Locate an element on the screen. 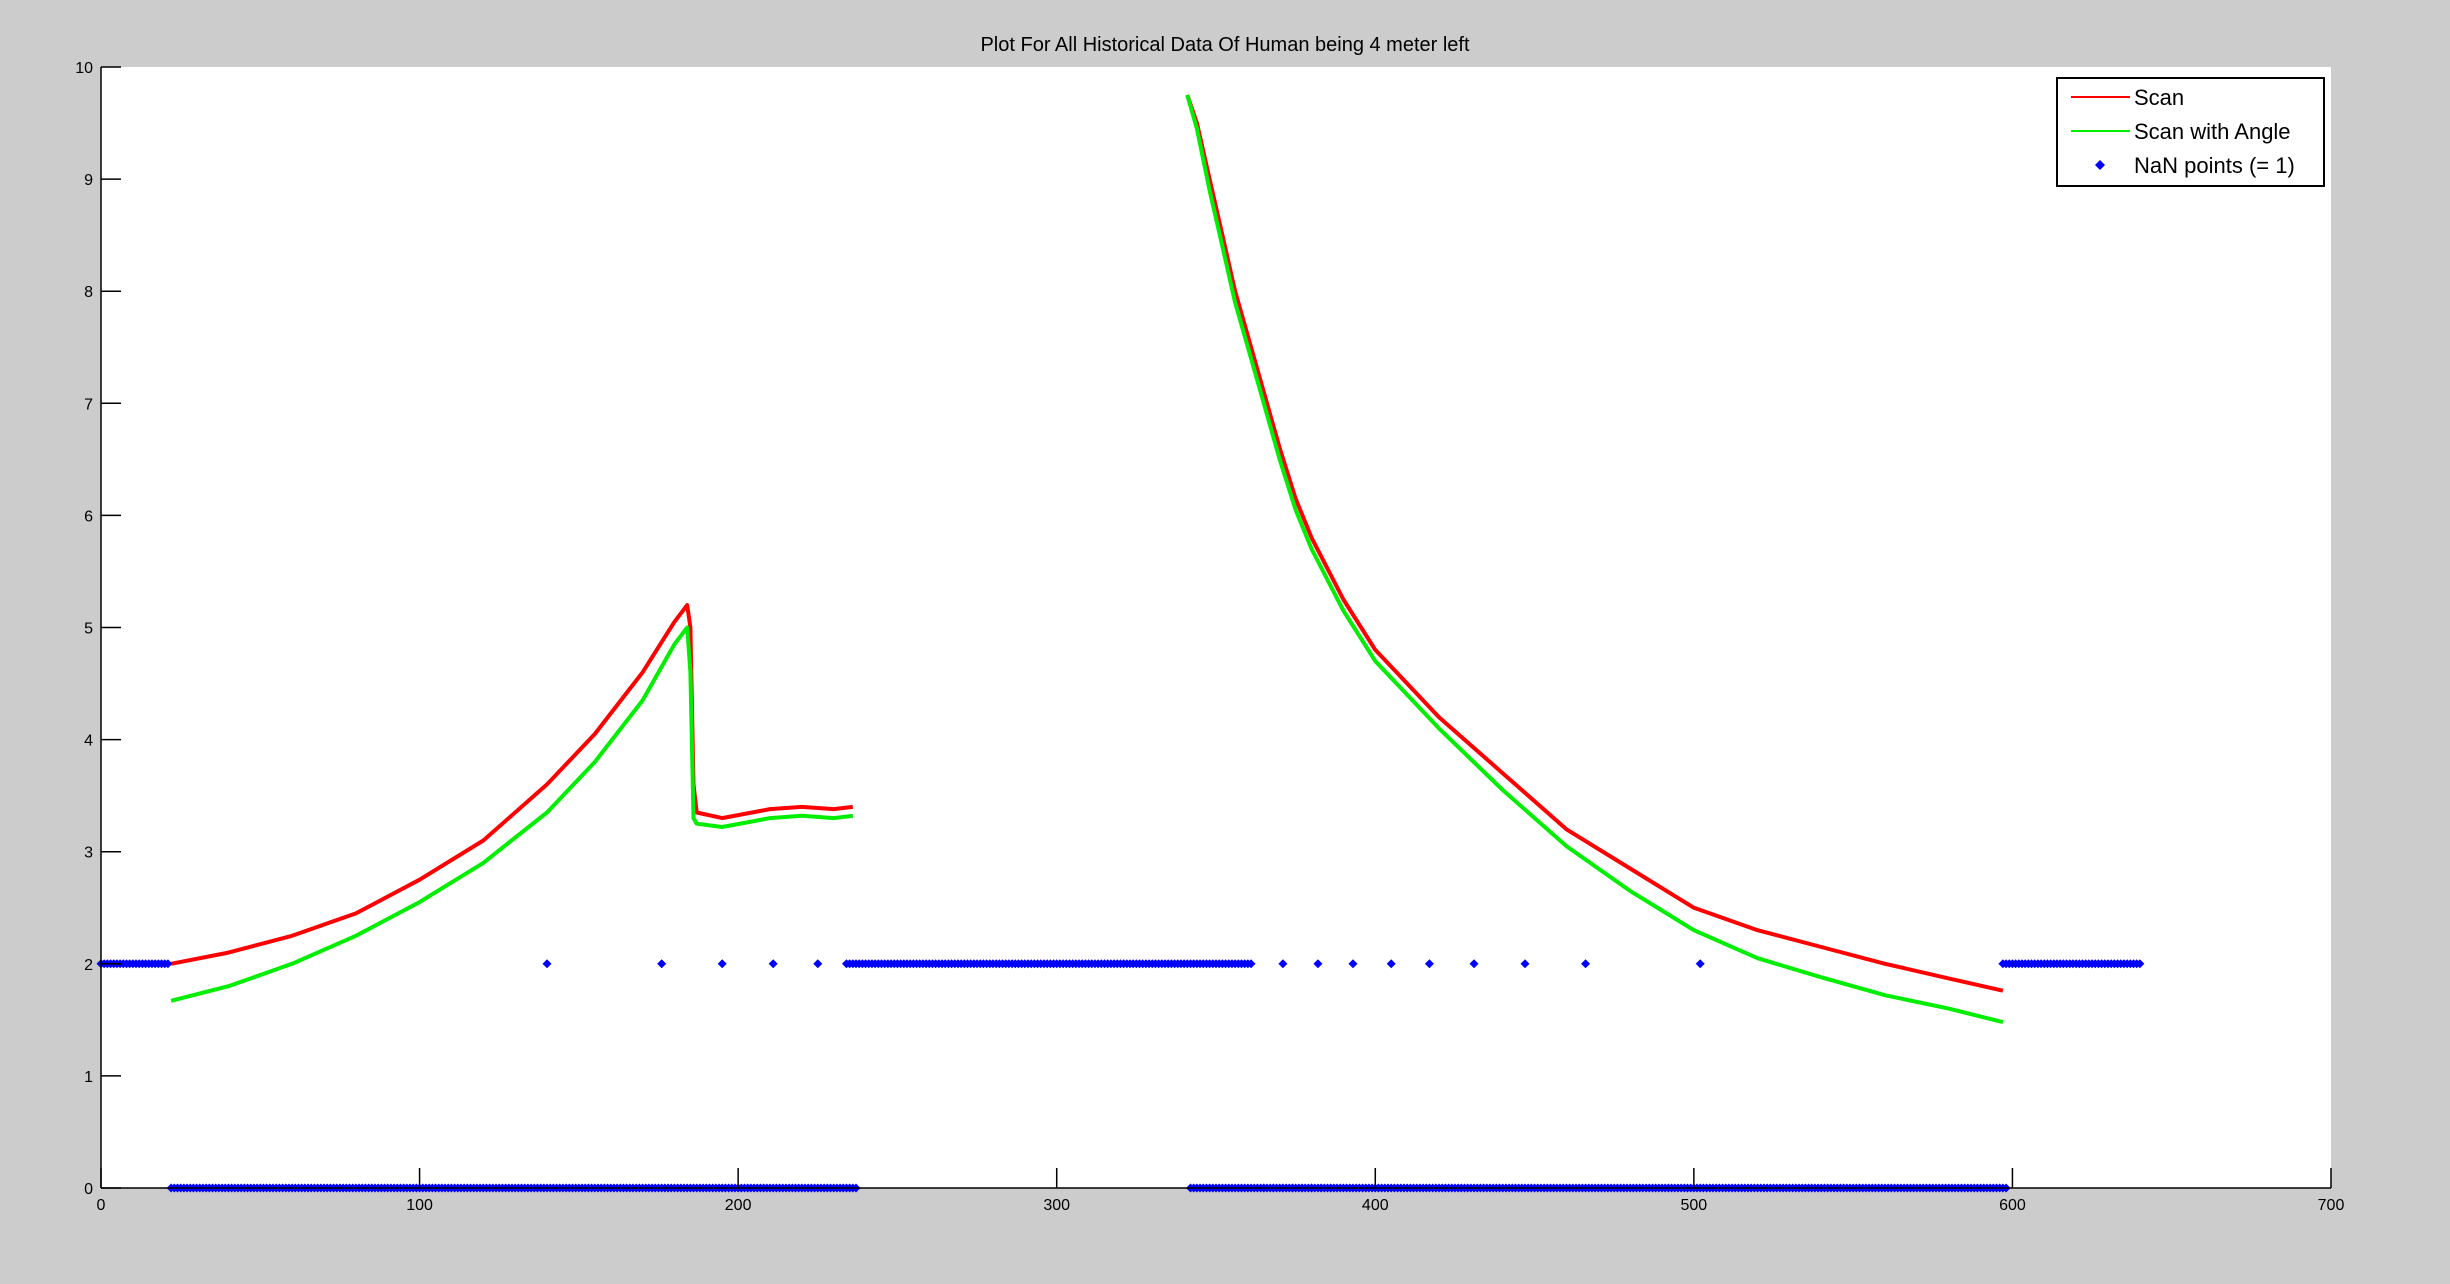 Image resolution: width=2450 pixels, height=1284 pixels. y-tick-label-7: 7 is located at coordinates (88, 404).